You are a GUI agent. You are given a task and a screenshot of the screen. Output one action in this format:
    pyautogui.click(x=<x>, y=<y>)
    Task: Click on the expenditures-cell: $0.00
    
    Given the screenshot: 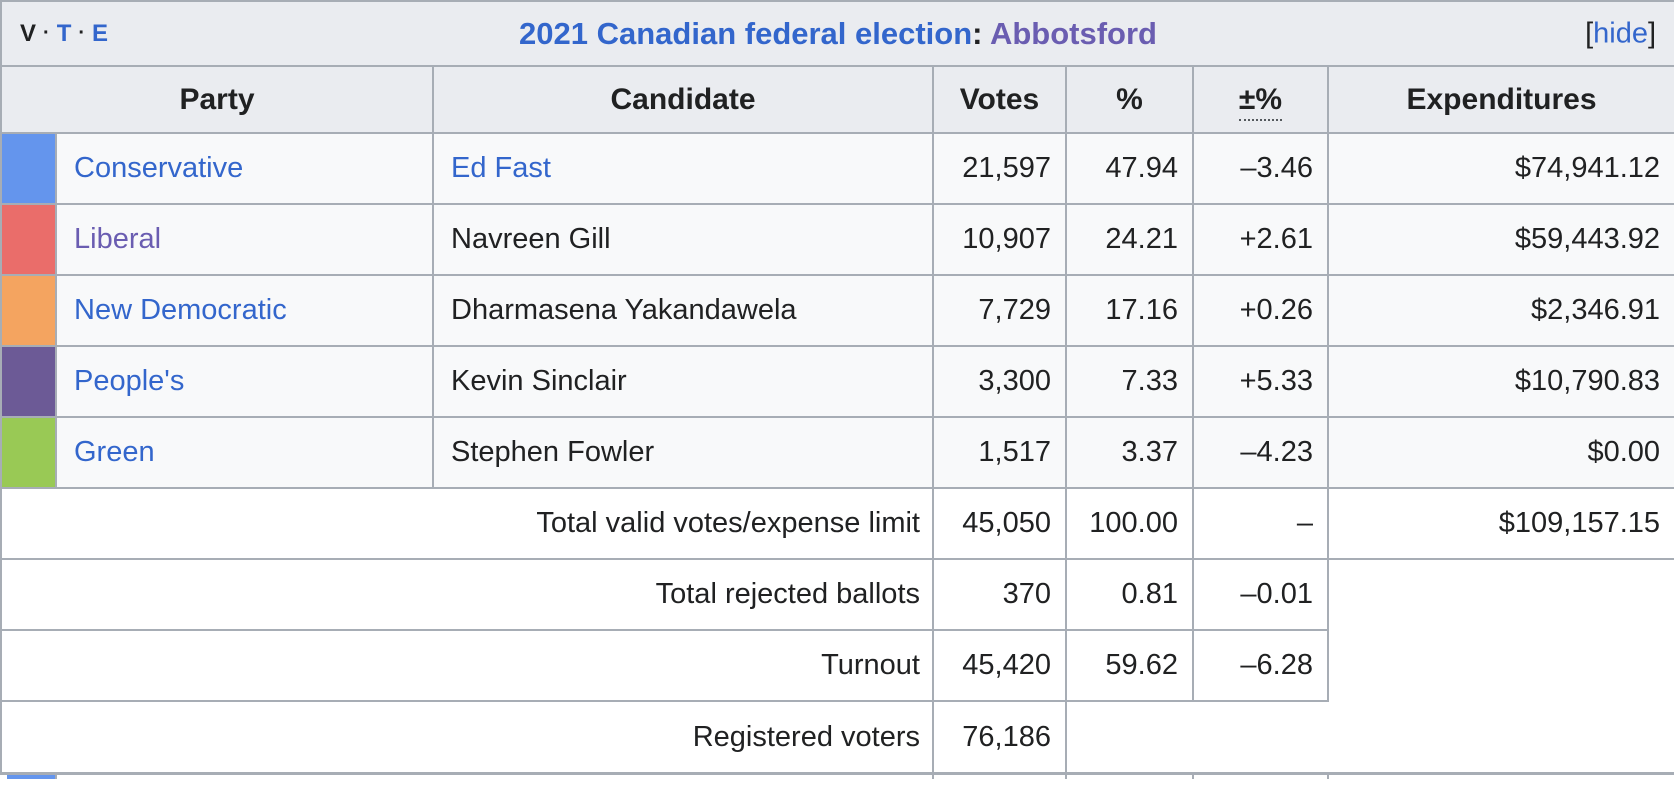 What is the action you would take?
    pyautogui.click(x=1500, y=452)
    